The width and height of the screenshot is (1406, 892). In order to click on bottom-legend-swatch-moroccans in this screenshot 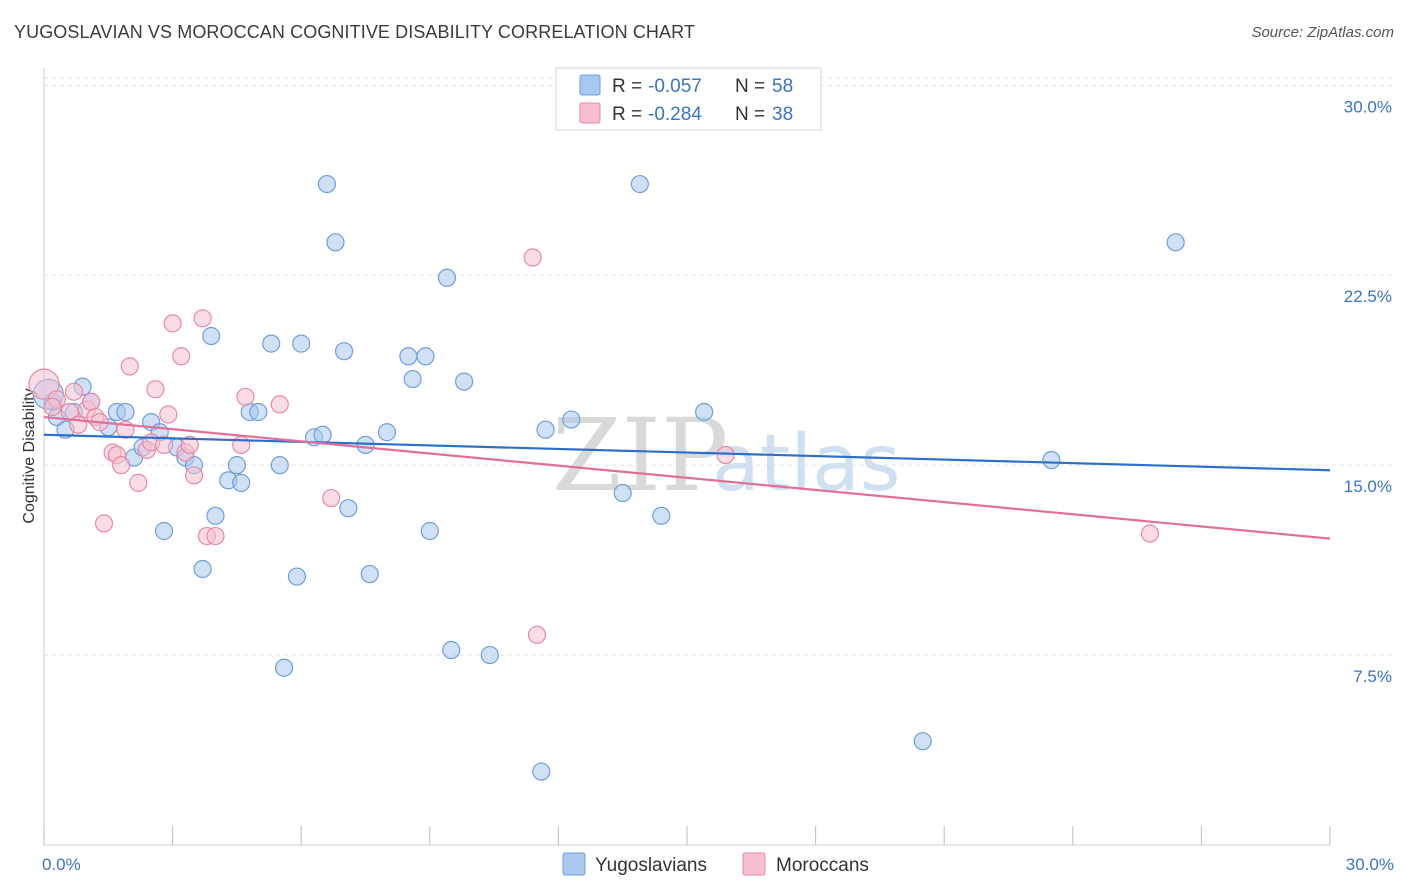, I will do `click(754, 864)`.